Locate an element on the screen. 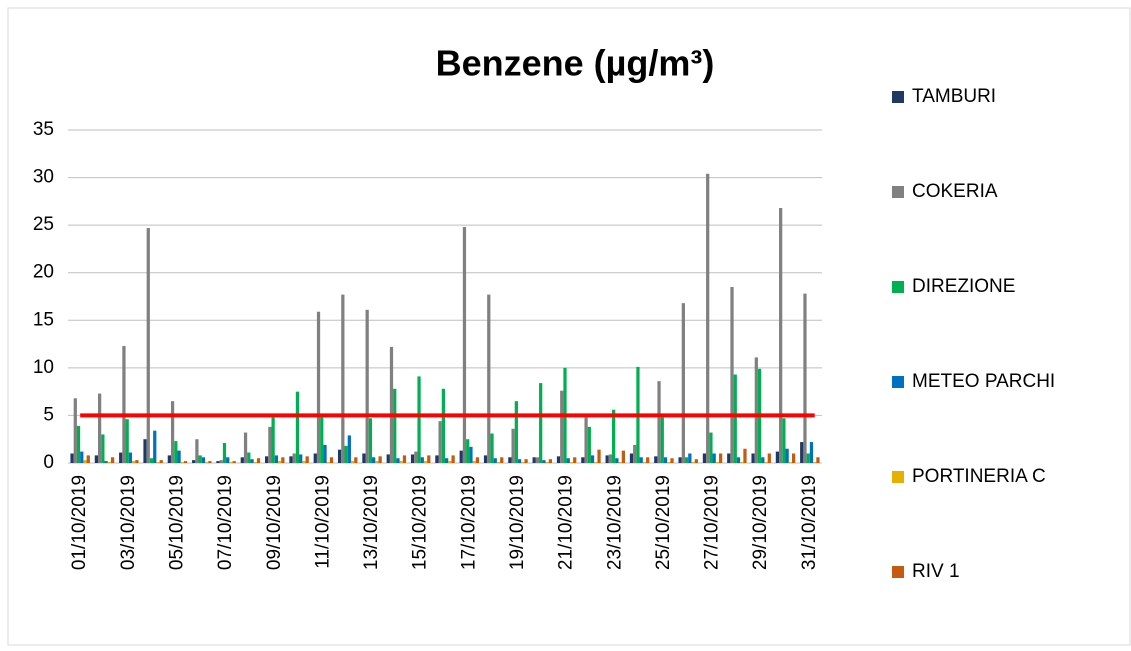 This screenshot has height=651, width=1131. x-tick-label: 25/10/2019 is located at coordinates (663, 522).